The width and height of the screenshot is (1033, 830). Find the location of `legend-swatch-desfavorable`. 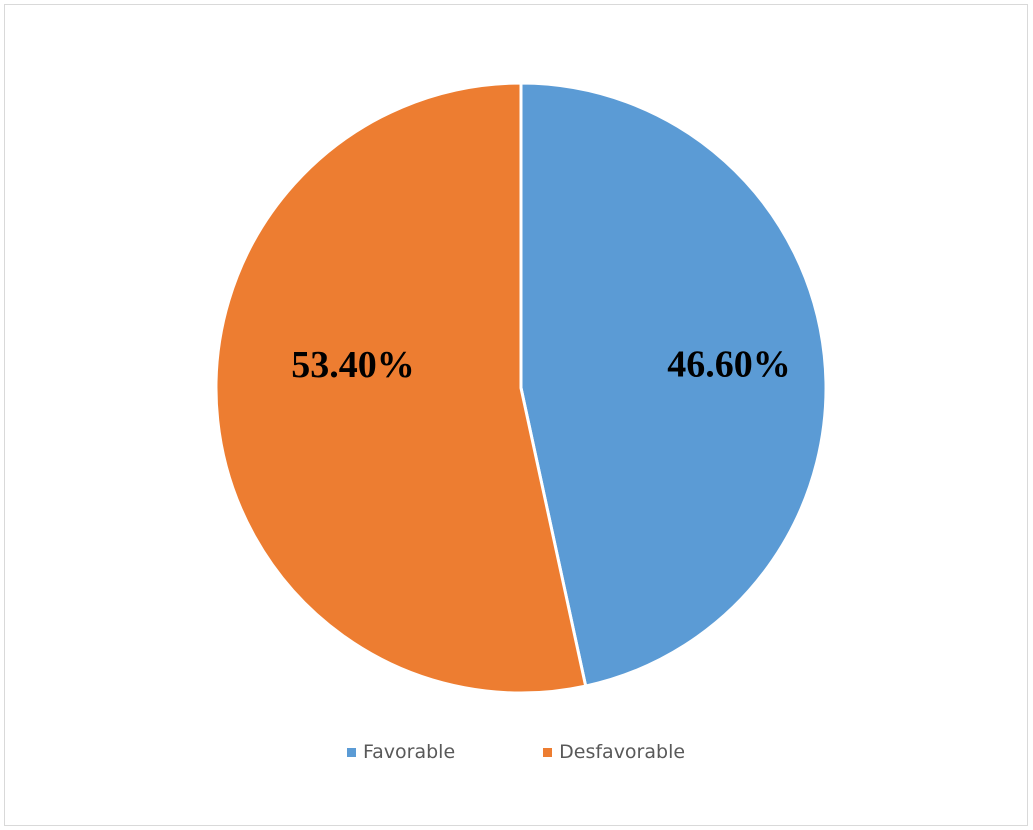

legend-swatch-desfavorable is located at coordinates (548, 752).